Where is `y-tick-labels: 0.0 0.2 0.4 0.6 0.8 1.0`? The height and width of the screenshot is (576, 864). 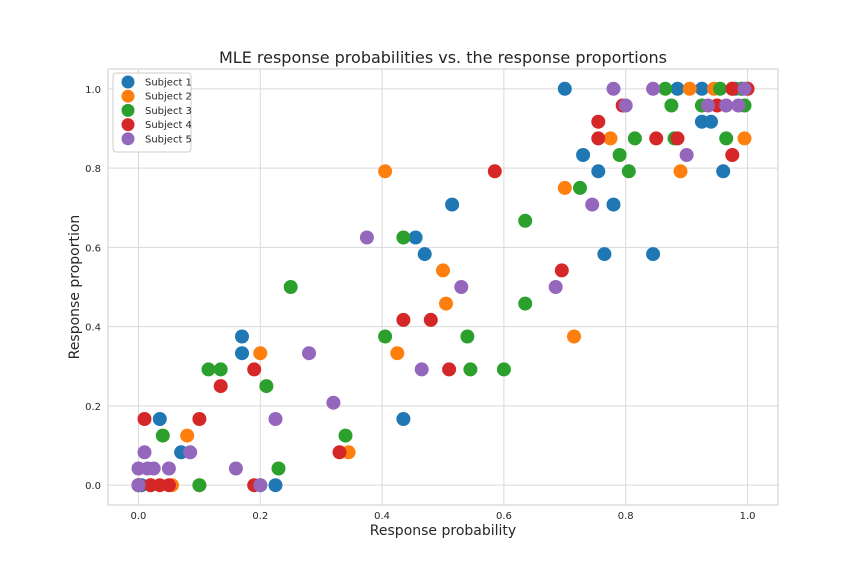 y-tick-labels: 0.0 0.2 0.4 0.6 0.8 1.0 is located at coordinates (93, 288).